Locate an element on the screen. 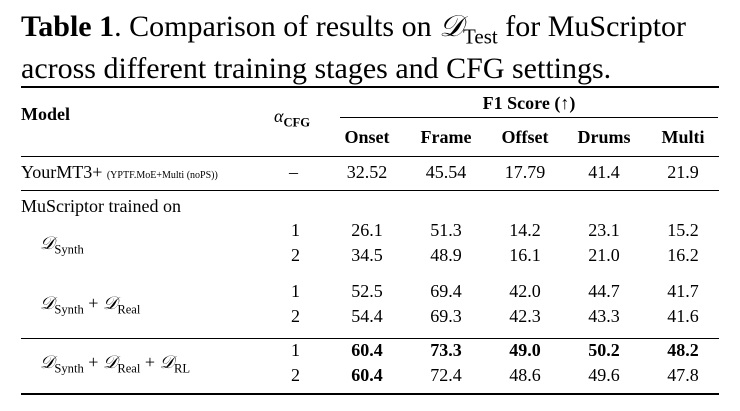 This screenshot has height=411, width=740. table-cell: 14.2 is located at coordinates (525, 230).